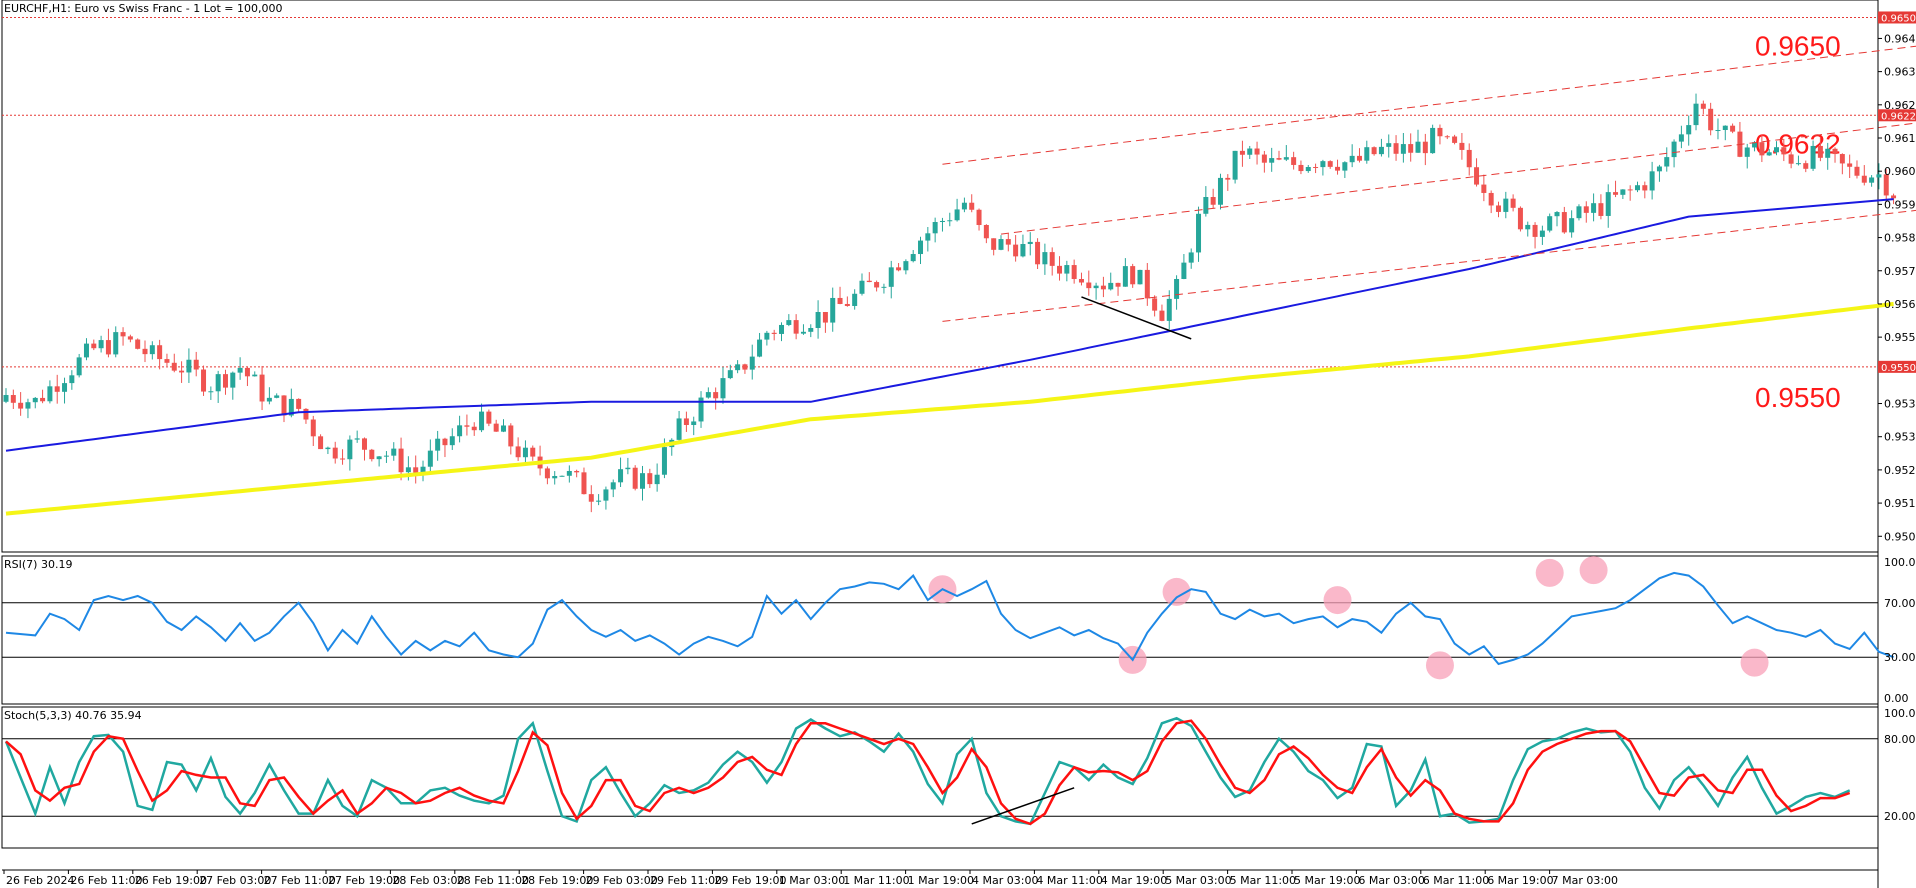 This screenshot has width=1916, height=888. I want to click on stoch-divergence-trendline, so click(1023, 806).